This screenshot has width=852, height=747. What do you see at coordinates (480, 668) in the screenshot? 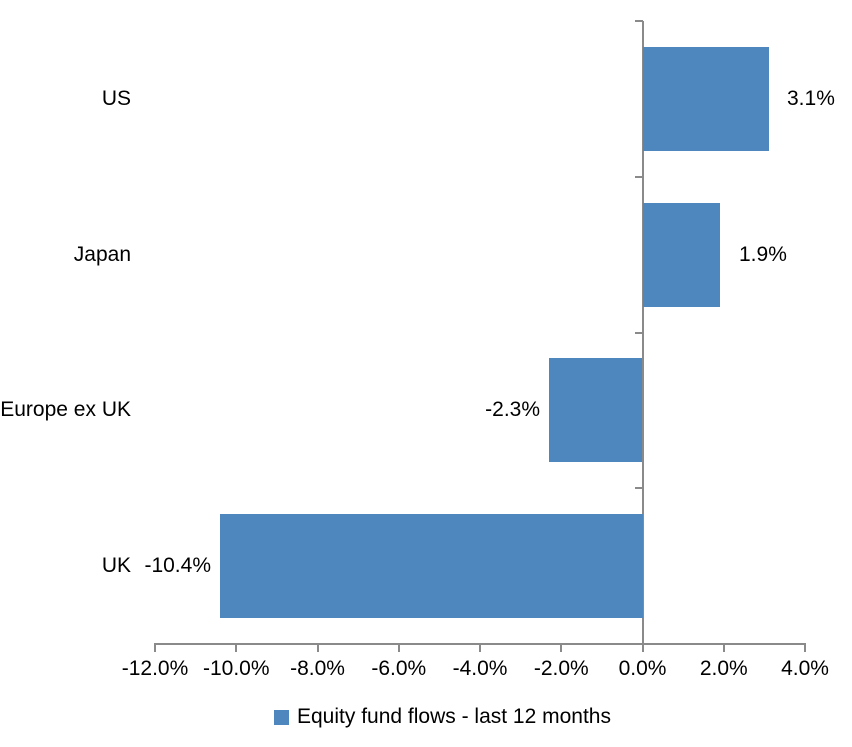
I see `value-axis-tick-label: -4.0%` at bounding box center [480, 668].